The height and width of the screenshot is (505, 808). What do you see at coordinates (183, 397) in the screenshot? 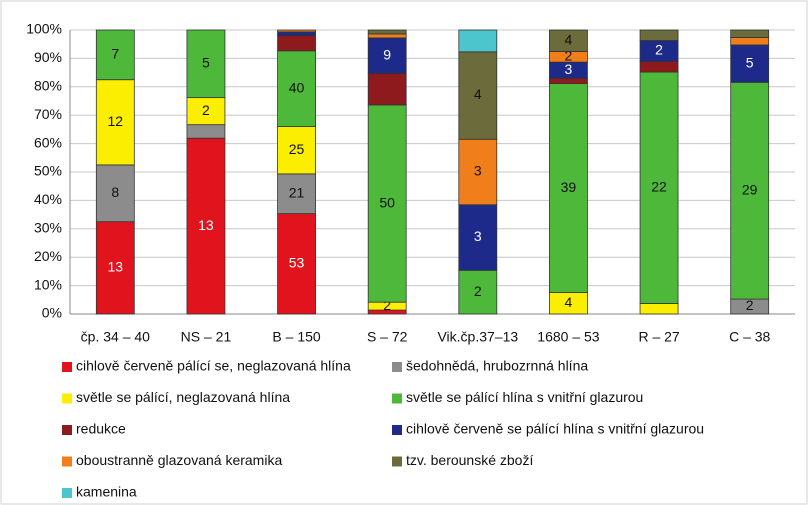
I see `legend-label: světle se pálící, neglazovaná hlína` at bounding box center [183, 397].